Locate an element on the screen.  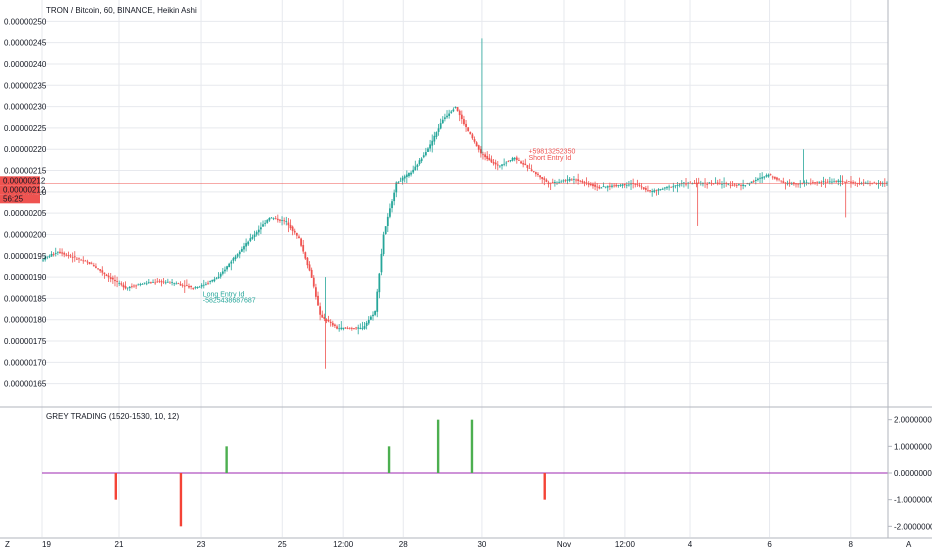
price-tick-label: 0.00000190 is located at coordinates (25, 277).